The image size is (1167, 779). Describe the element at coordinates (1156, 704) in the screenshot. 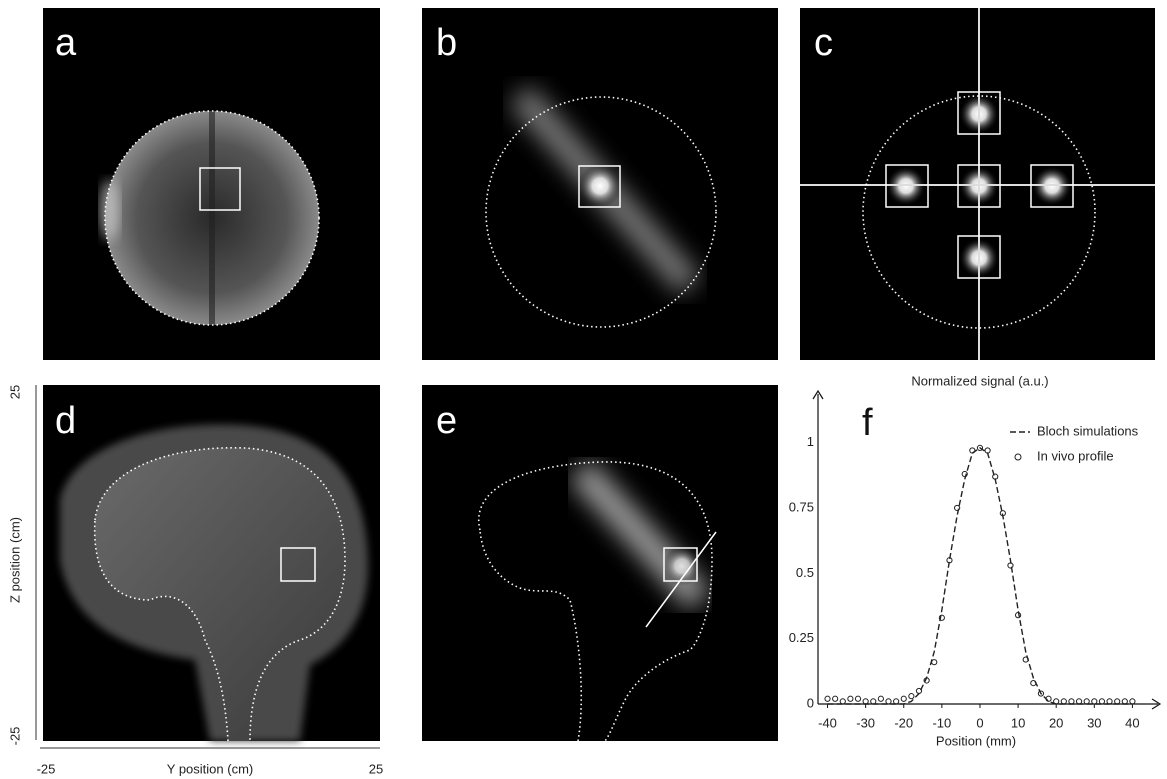

I see `x-arrow` at that location.